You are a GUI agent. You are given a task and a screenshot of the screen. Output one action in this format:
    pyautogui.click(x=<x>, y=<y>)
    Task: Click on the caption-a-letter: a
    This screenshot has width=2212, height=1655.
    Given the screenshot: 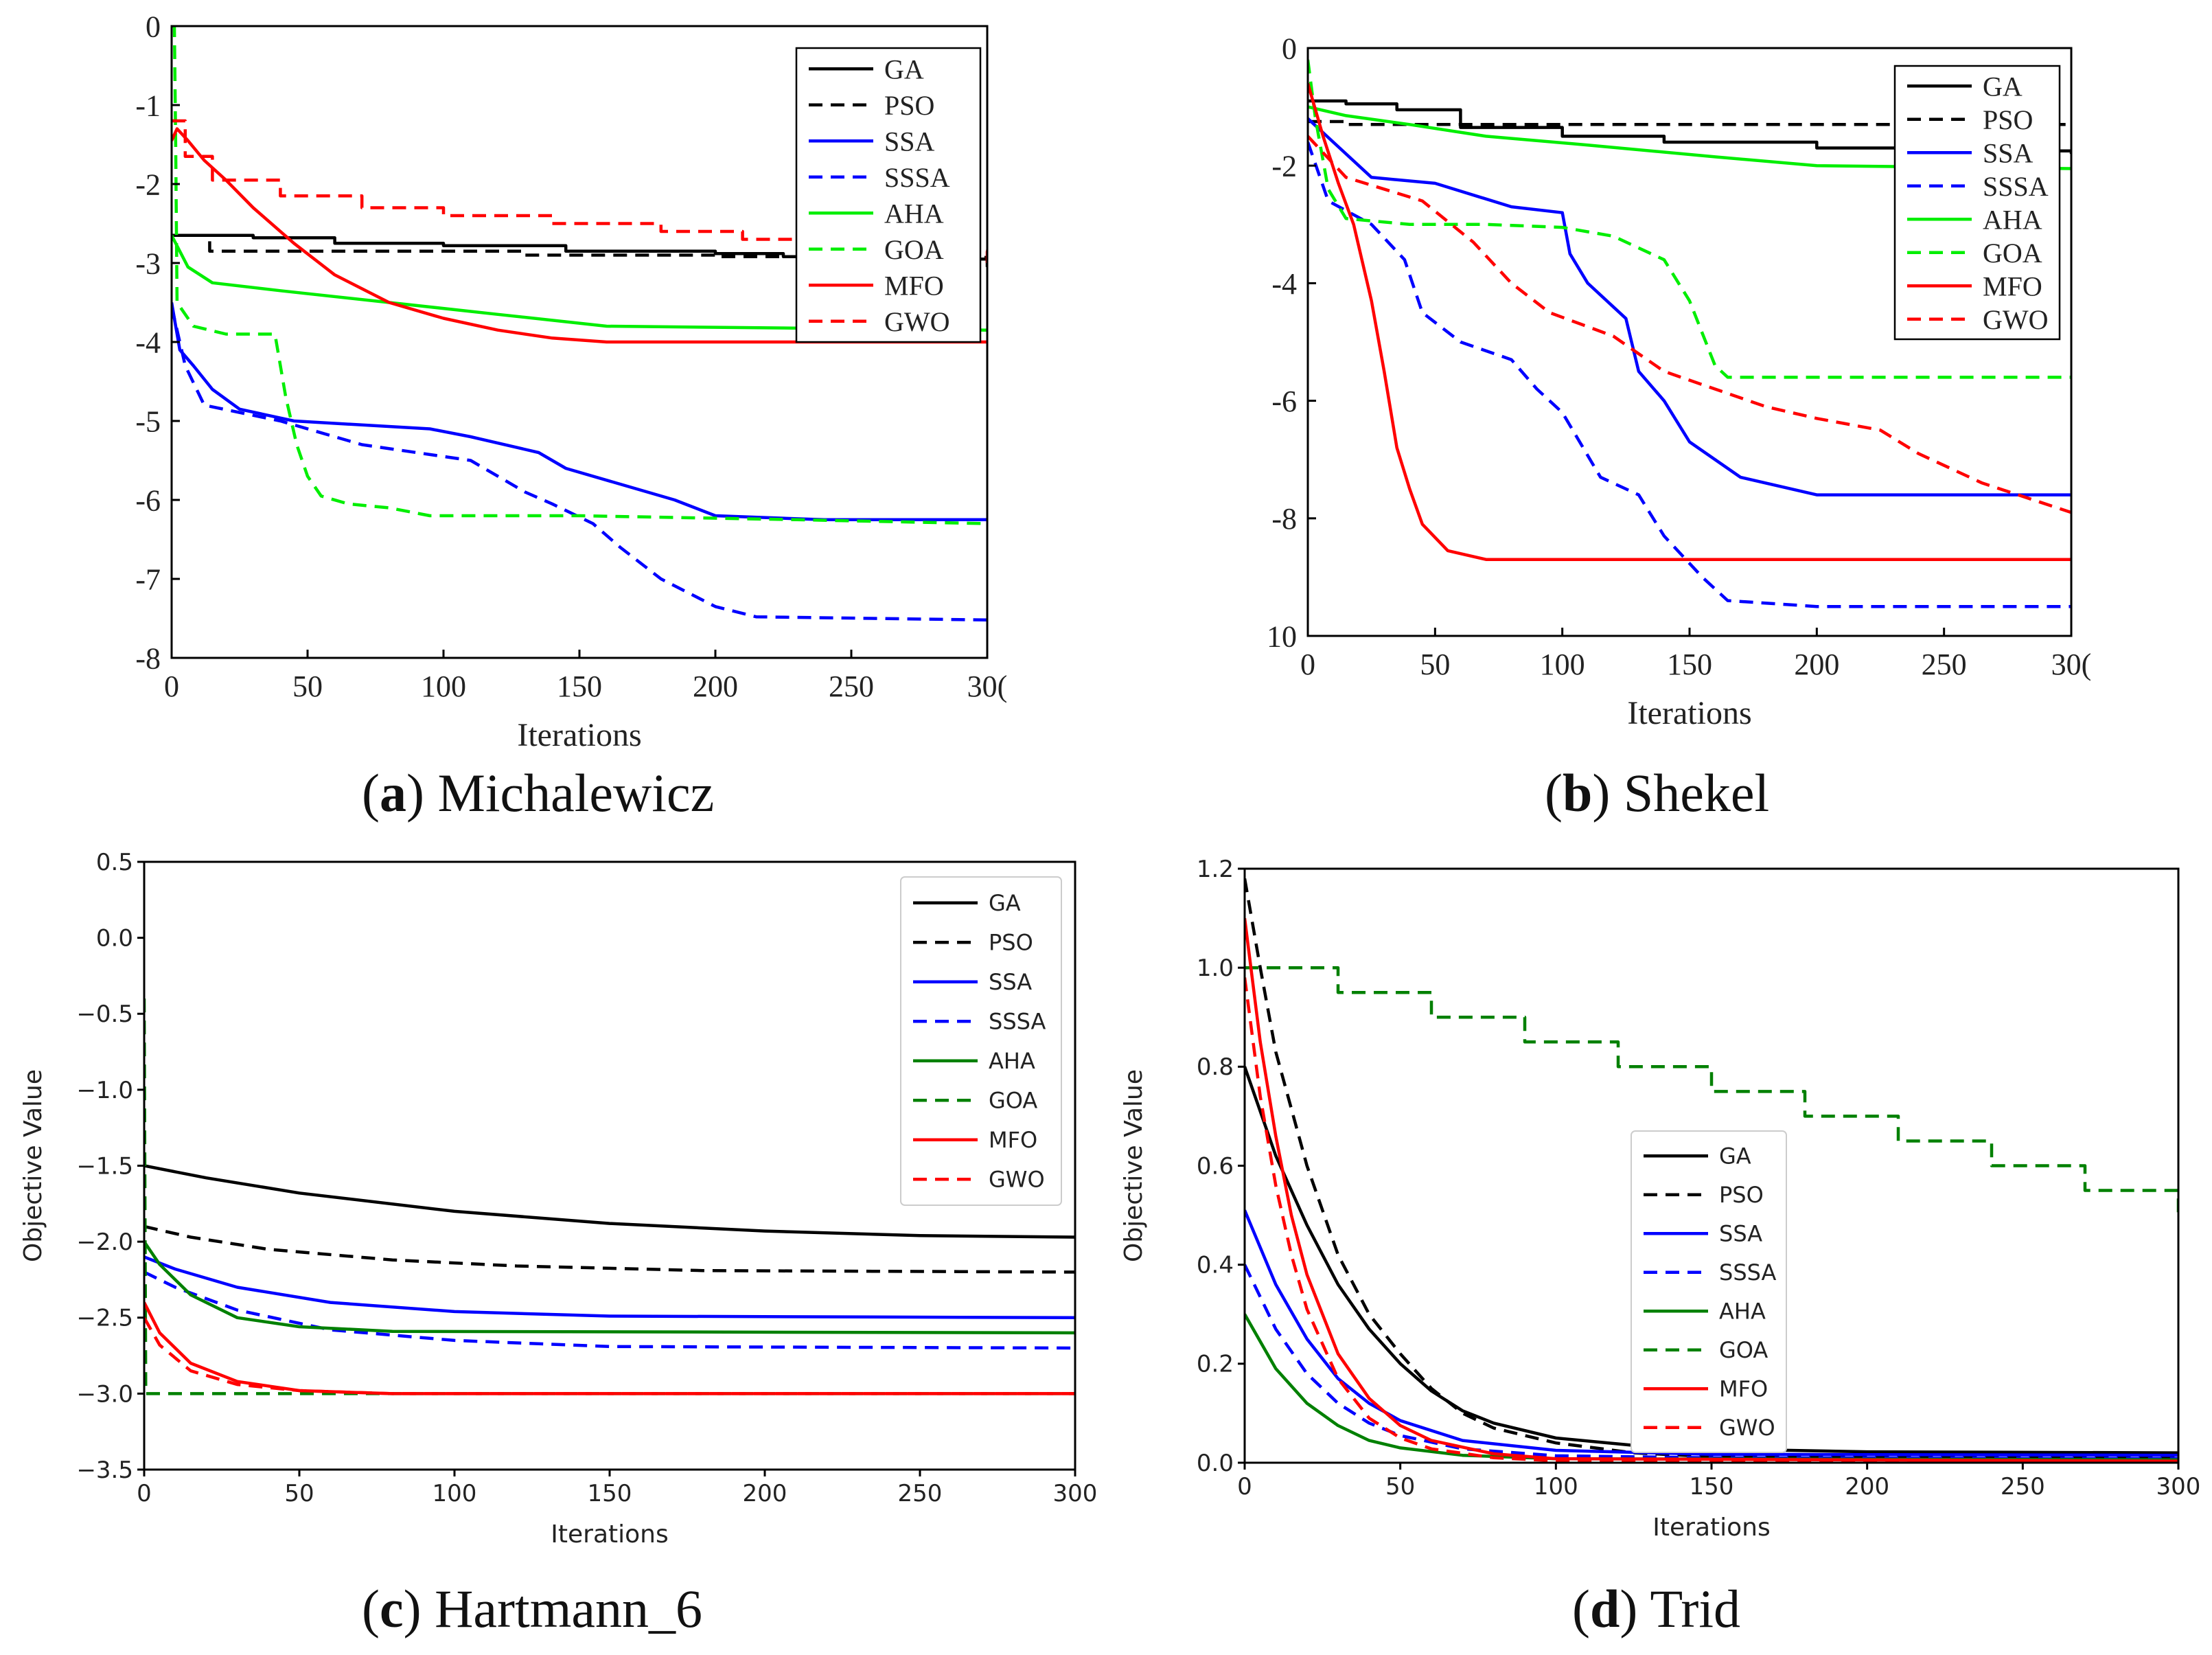 What is the action you would take?
    pyautogui.click(x=392, y=793)
    